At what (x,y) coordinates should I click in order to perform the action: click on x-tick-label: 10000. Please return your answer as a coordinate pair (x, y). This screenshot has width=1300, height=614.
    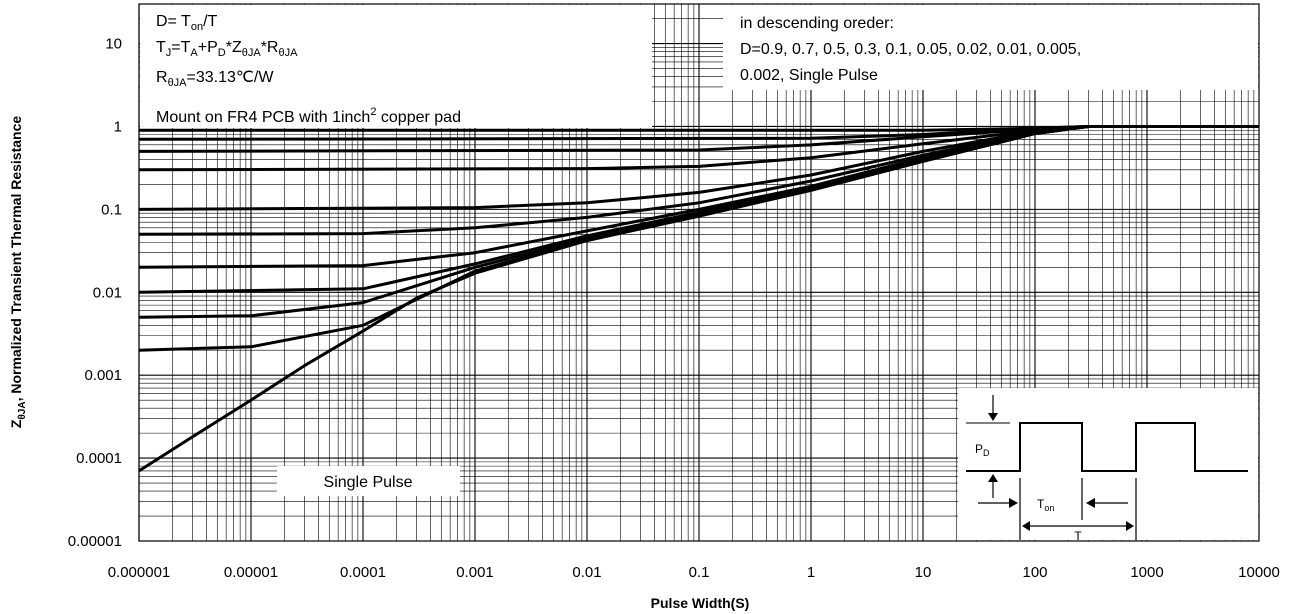
    Looking at the image, I should click on (1259, 572).